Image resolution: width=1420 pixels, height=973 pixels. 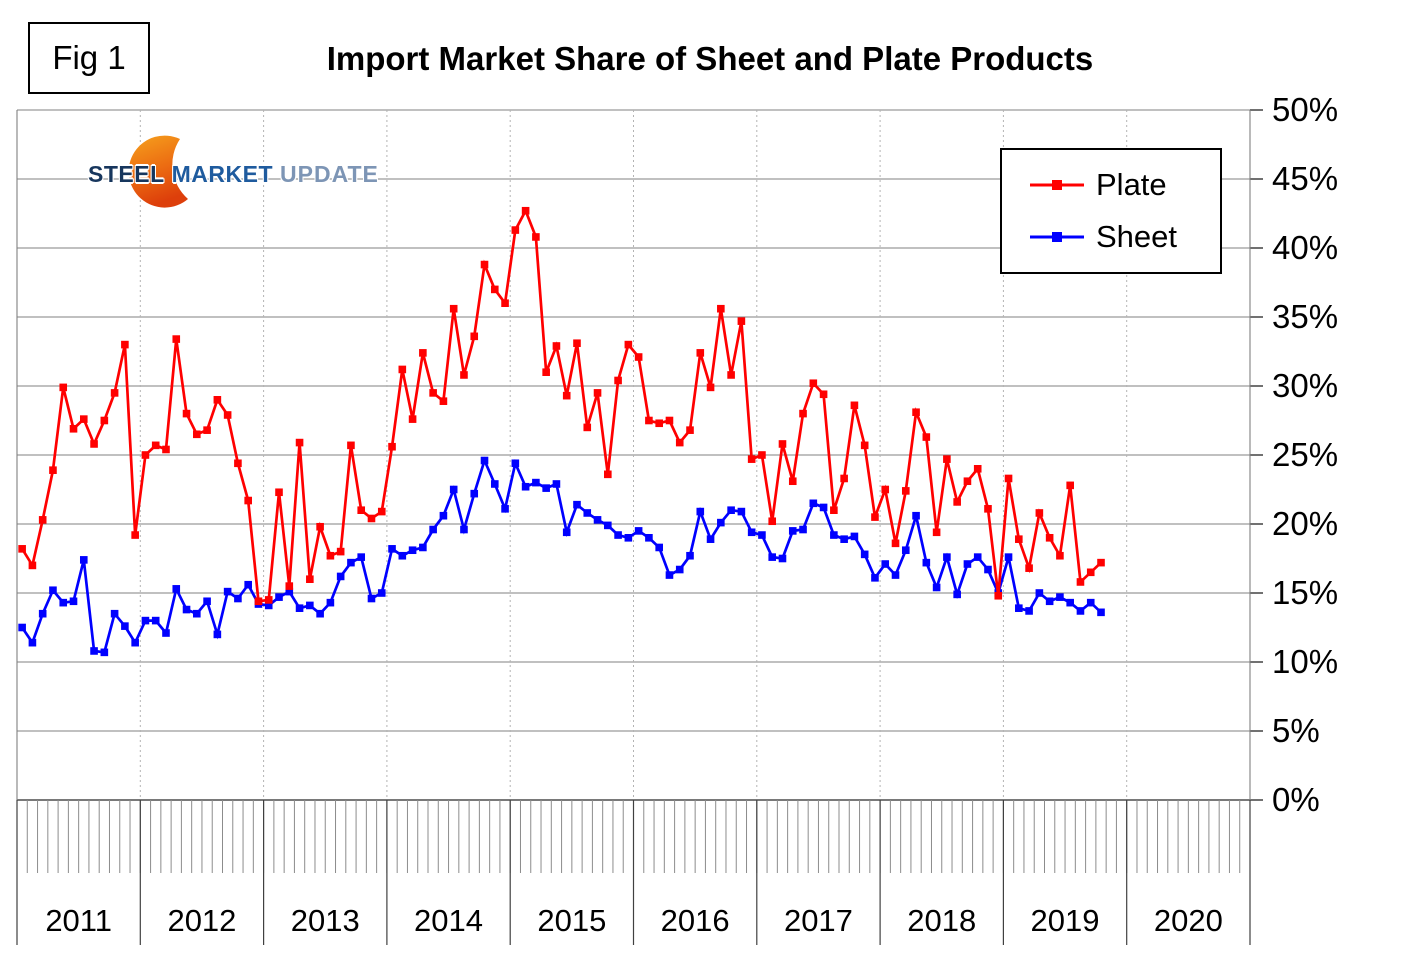 What do you see at coordinates (572, 920) in the screenshot?
I see `x-axis-year-label: 2015` at bounding box center [572, 920].